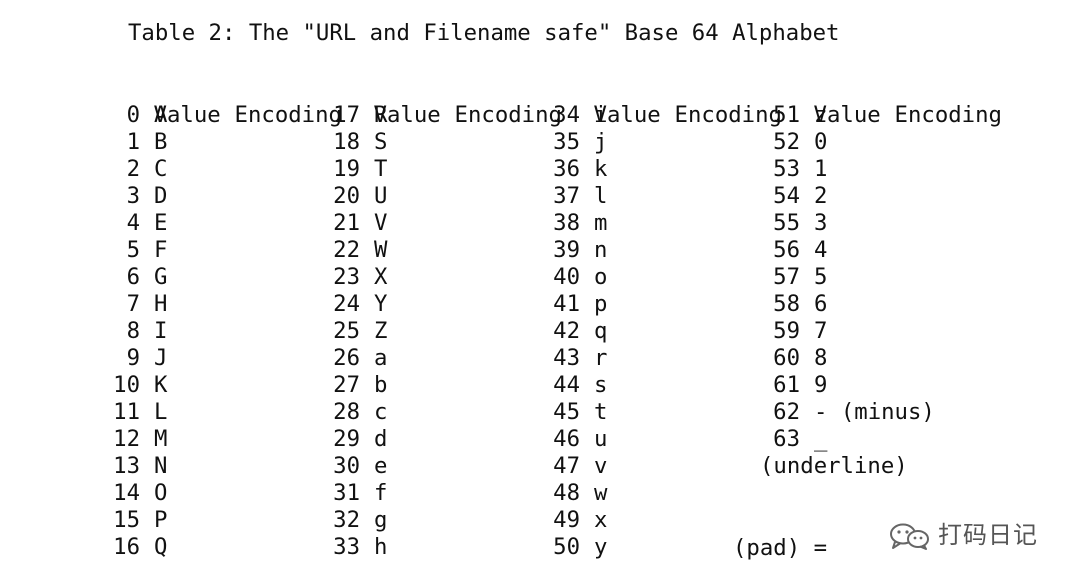  I want to click on table-row: 0 A 17 R 34 i 51 z, so click(553, 115).